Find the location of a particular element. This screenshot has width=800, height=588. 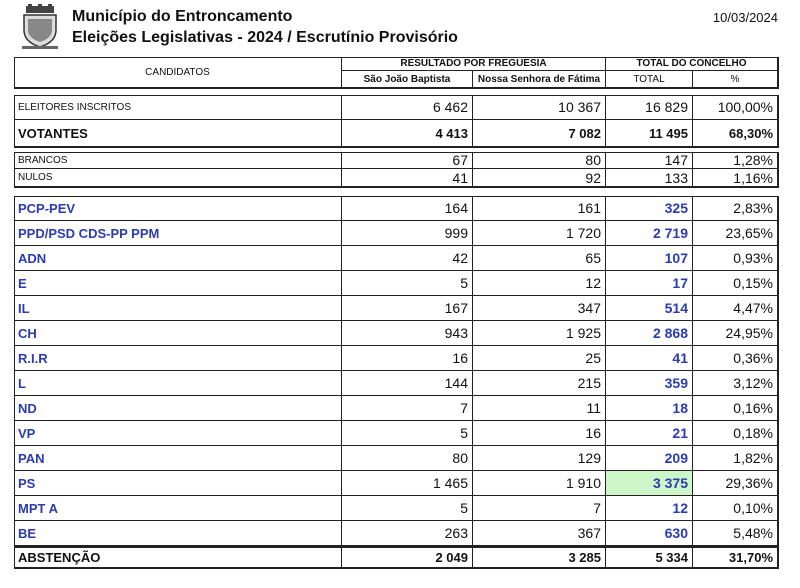

value-cell: 3 375 is located at coordinates (649, 483).